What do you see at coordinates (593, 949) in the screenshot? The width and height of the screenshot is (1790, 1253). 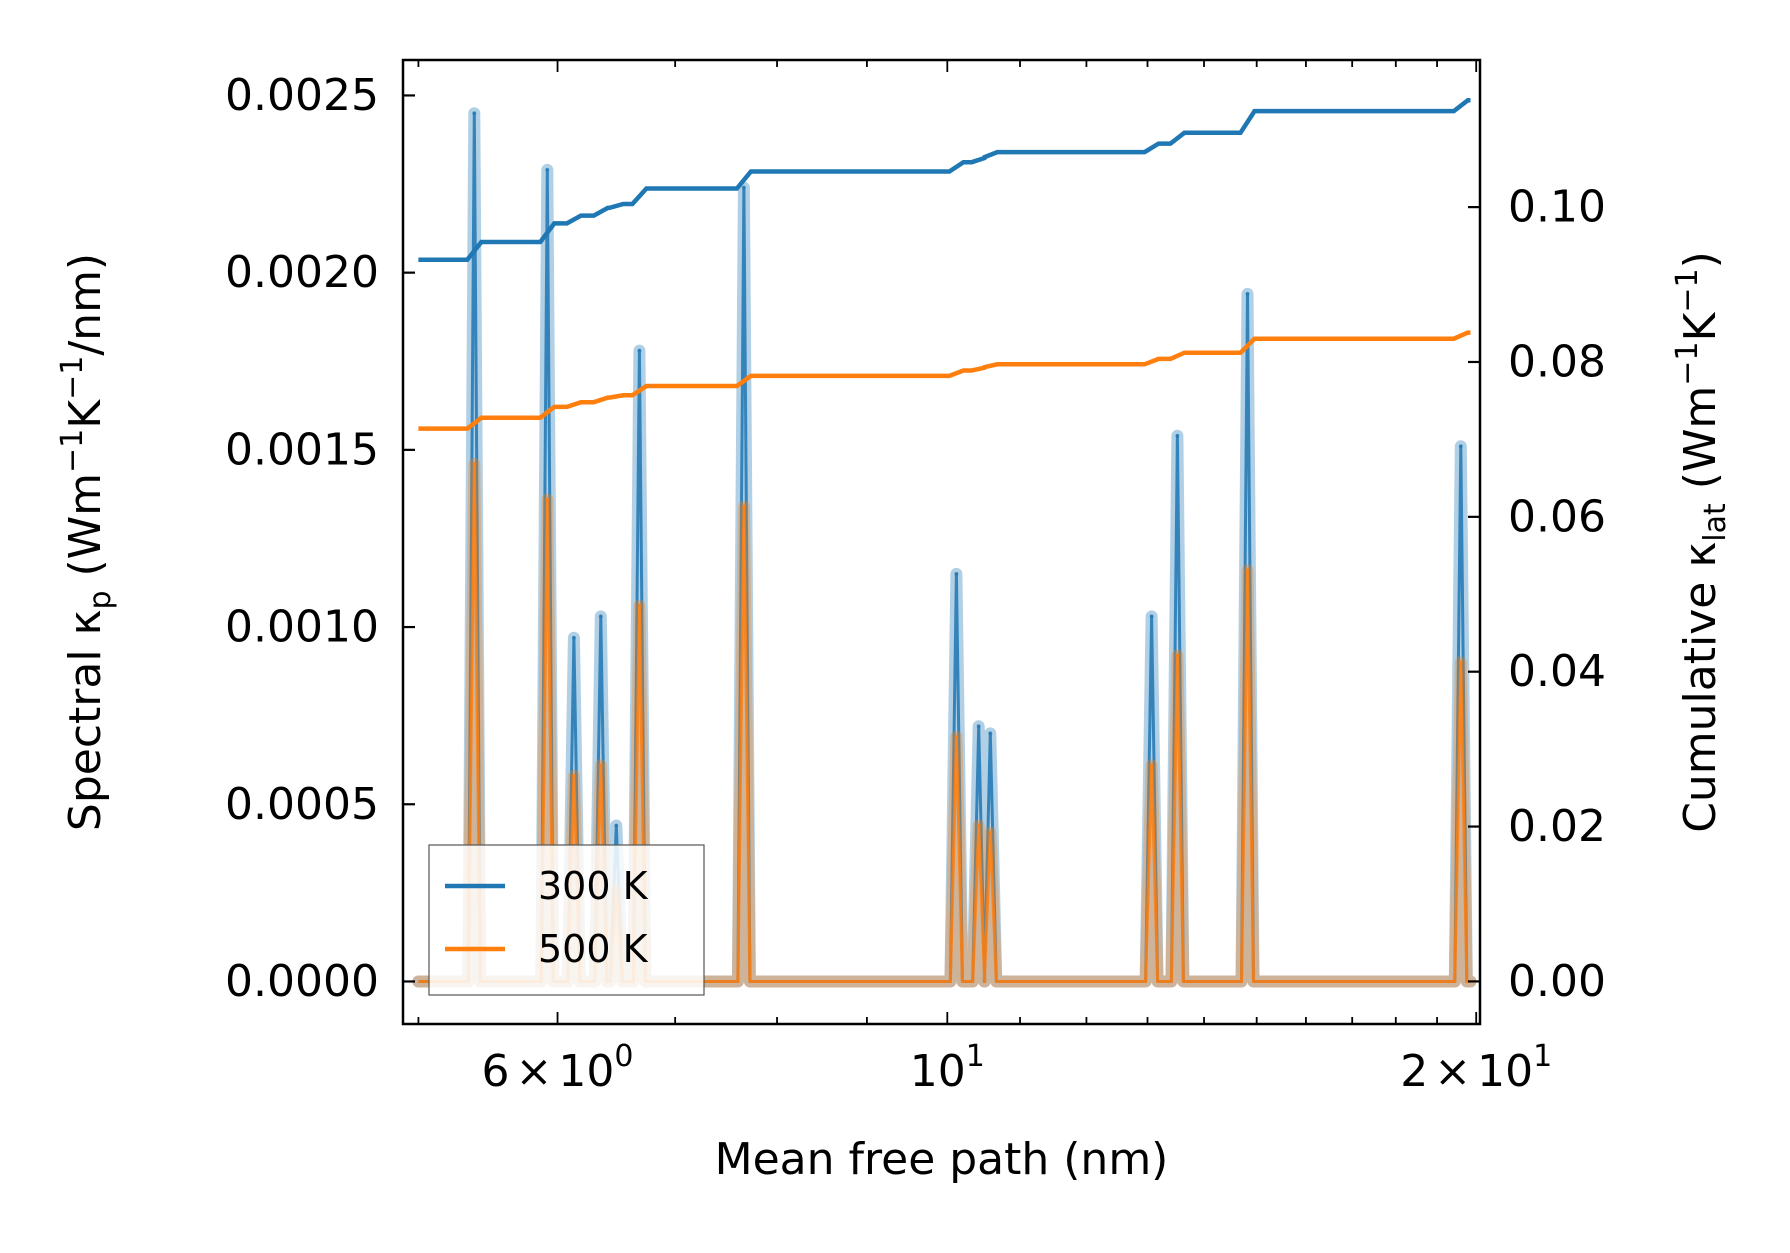 I see `legend-label: 500 K` at bounding box center [593, 949].